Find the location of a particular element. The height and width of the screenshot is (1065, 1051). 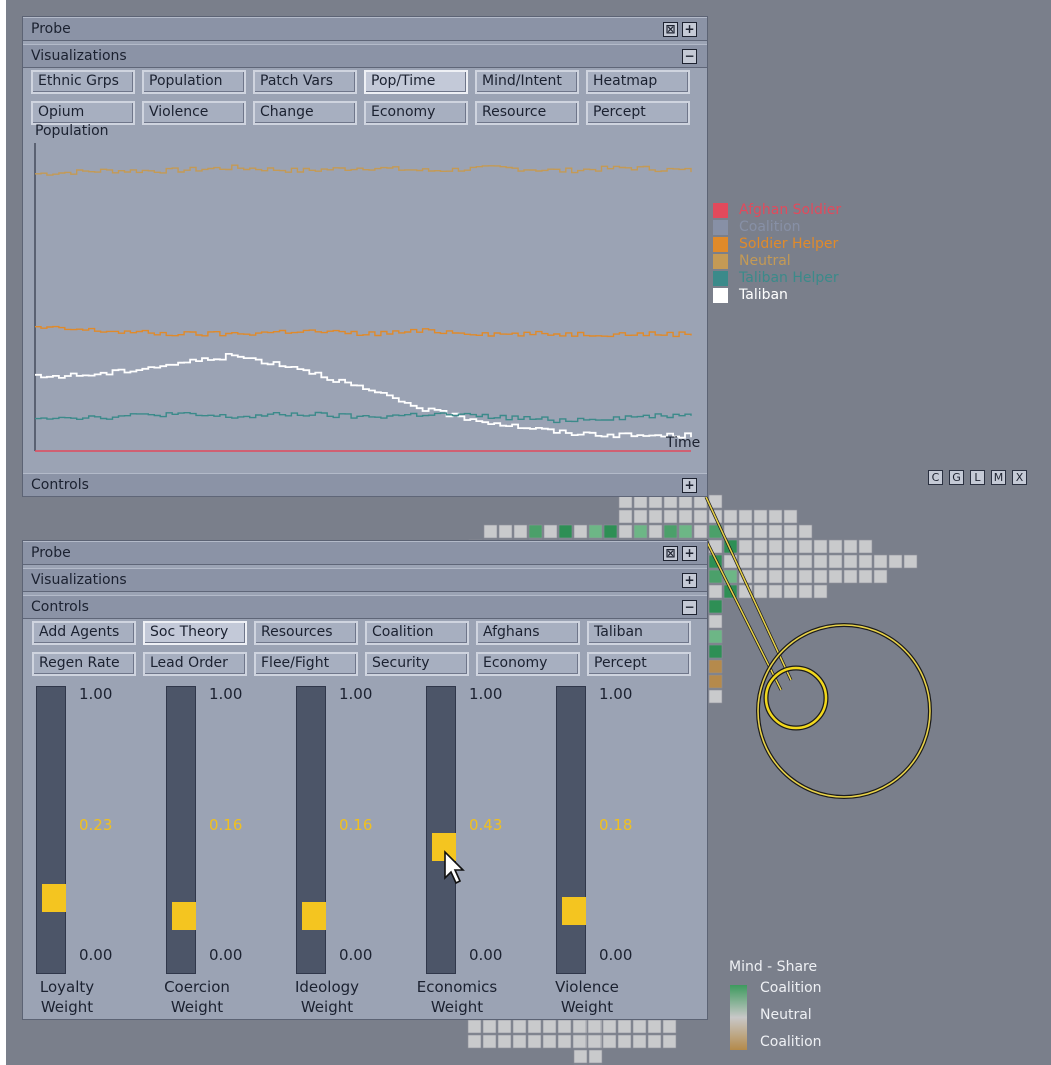

resources-button: Resources is located at coordinates (306, 633).